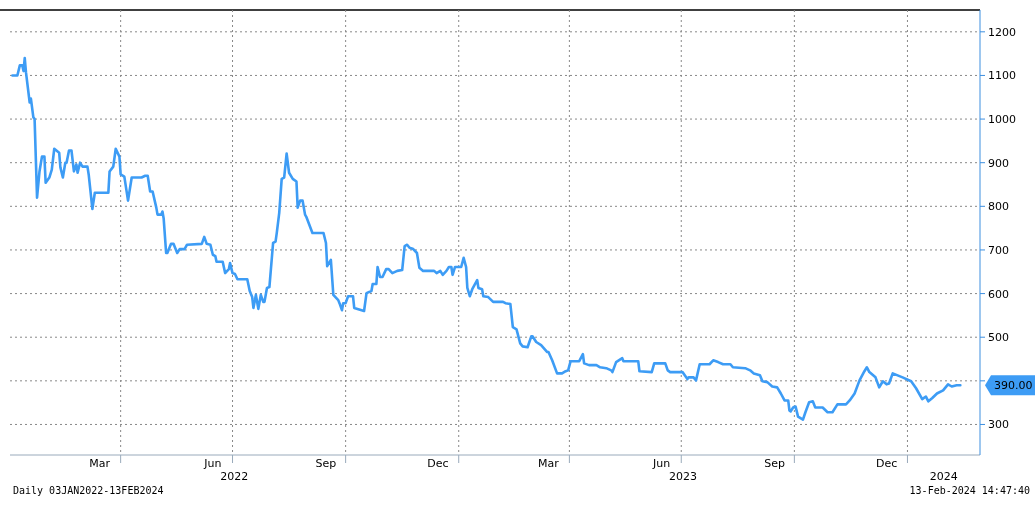 The image size is (1036, 531). I want to click on y-tick-label: 700, so click(998, 250).